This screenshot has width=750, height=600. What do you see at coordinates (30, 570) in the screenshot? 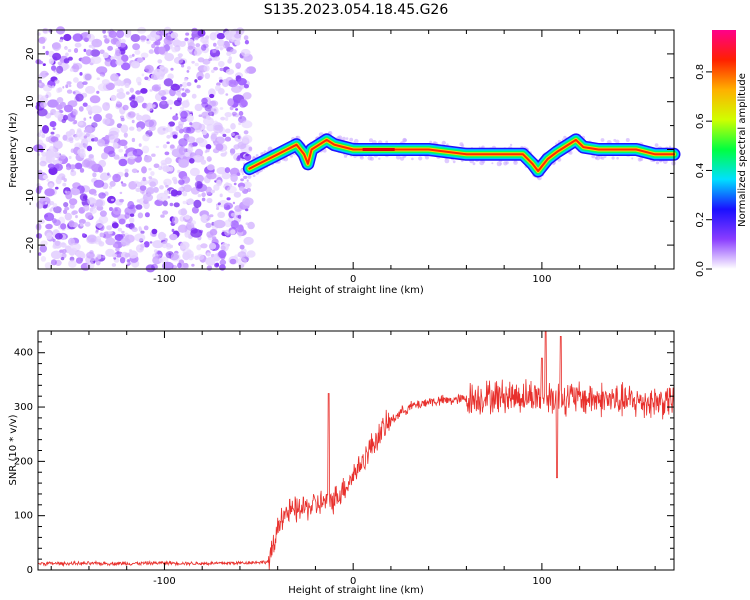
I see `y-tick-label: 0` at bounding box center [30, 570].